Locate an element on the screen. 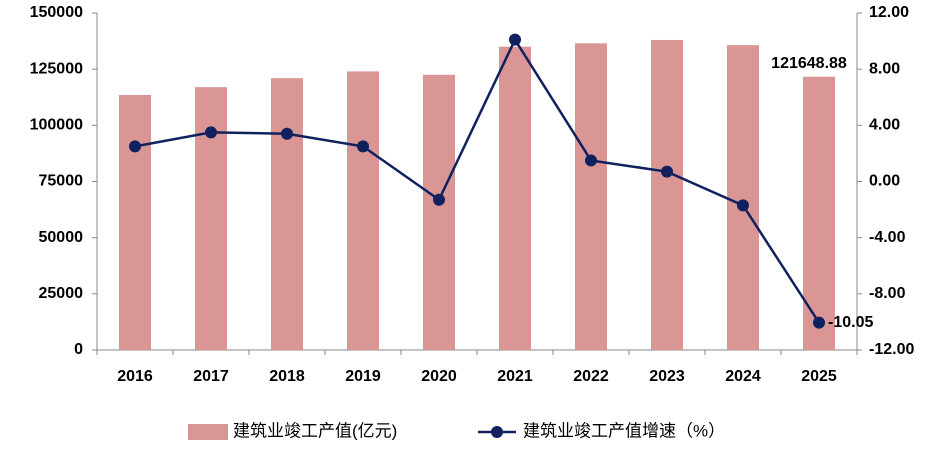 This screenshot has width=944, height=462. y-tick-label: 150000 is located at coordinates (56, 12).